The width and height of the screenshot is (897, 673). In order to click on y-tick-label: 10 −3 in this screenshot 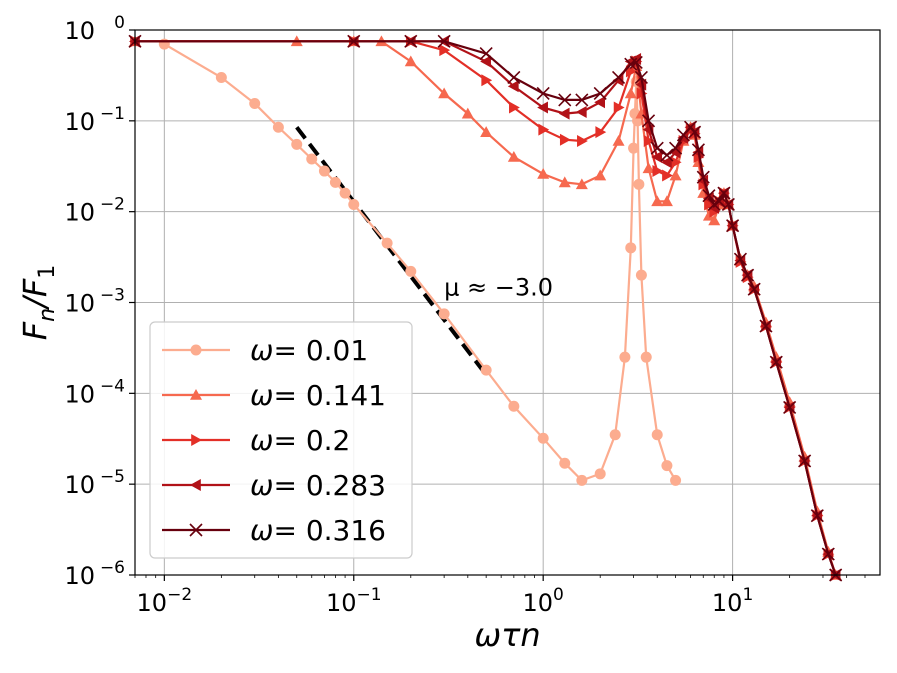, I will do `click(94, 302)`.